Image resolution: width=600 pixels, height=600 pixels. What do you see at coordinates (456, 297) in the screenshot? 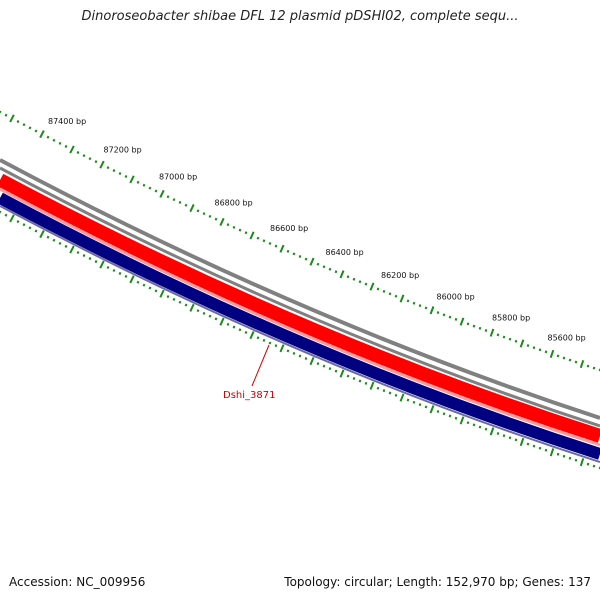
I see `ruler-label: 86000 bp` at bounding box center [456, 297].